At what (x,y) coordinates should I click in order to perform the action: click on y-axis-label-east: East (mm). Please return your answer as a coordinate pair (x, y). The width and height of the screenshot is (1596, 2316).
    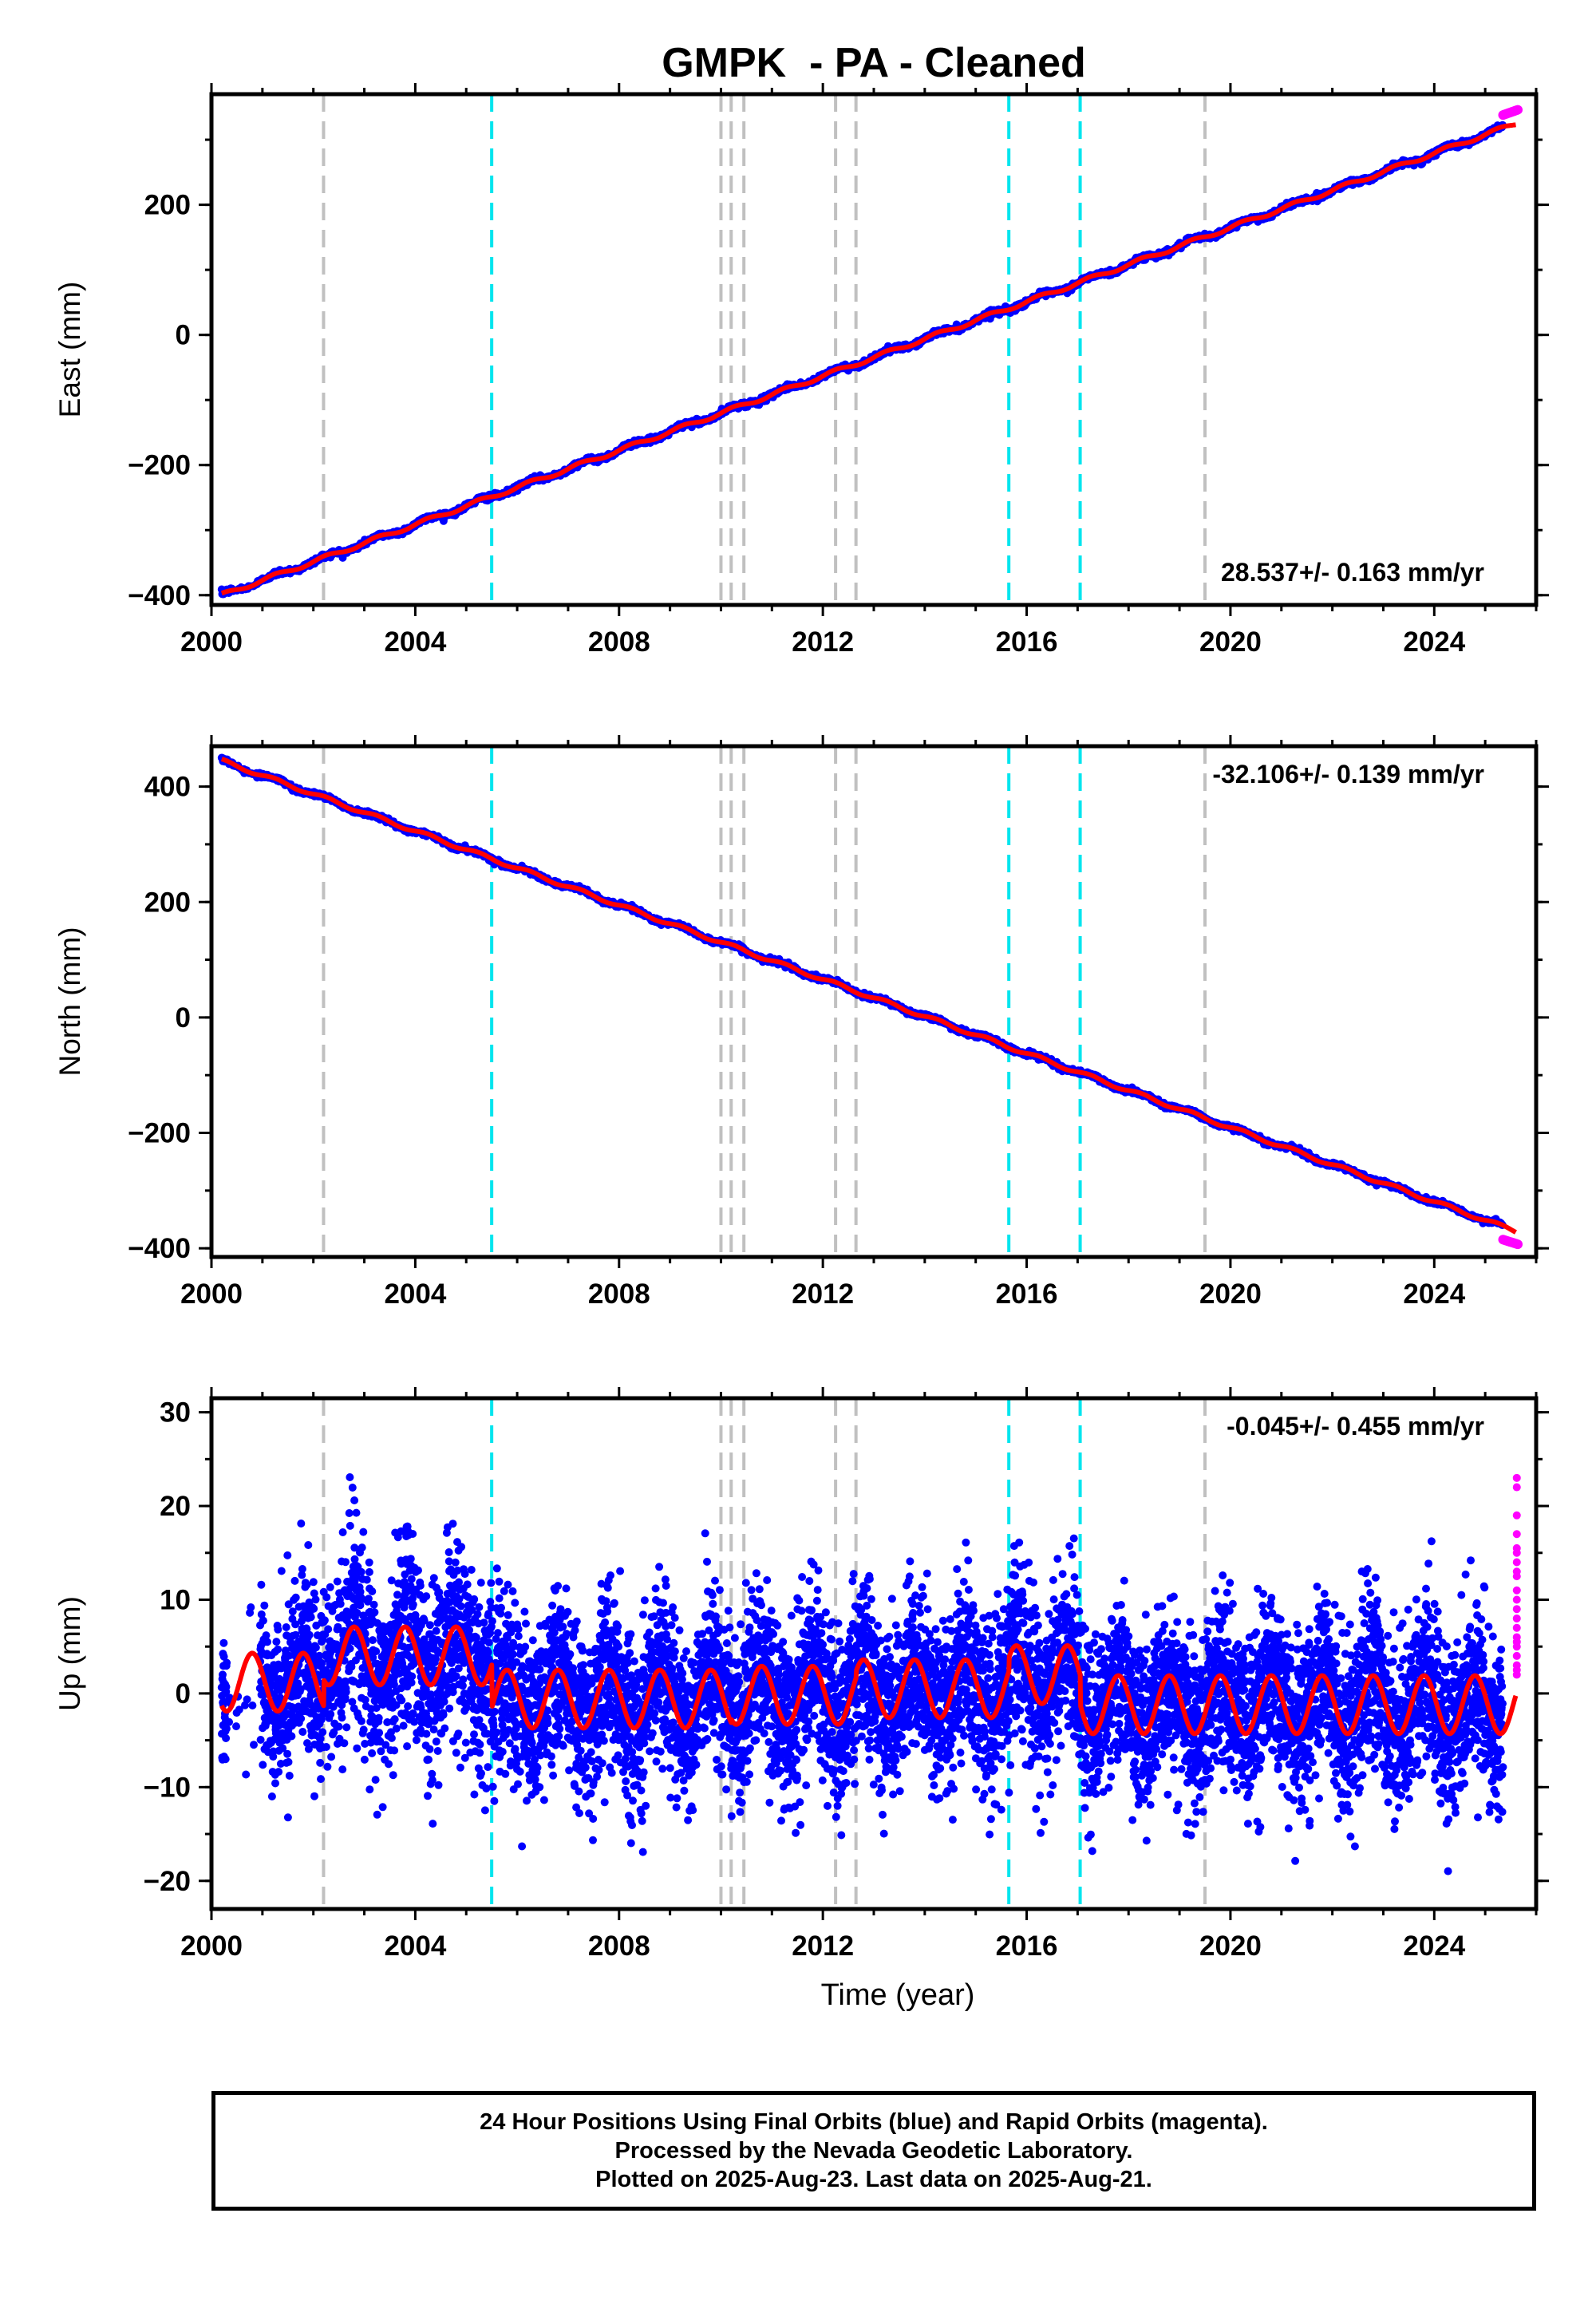
    Looking at the image, I should click on (69, 350).